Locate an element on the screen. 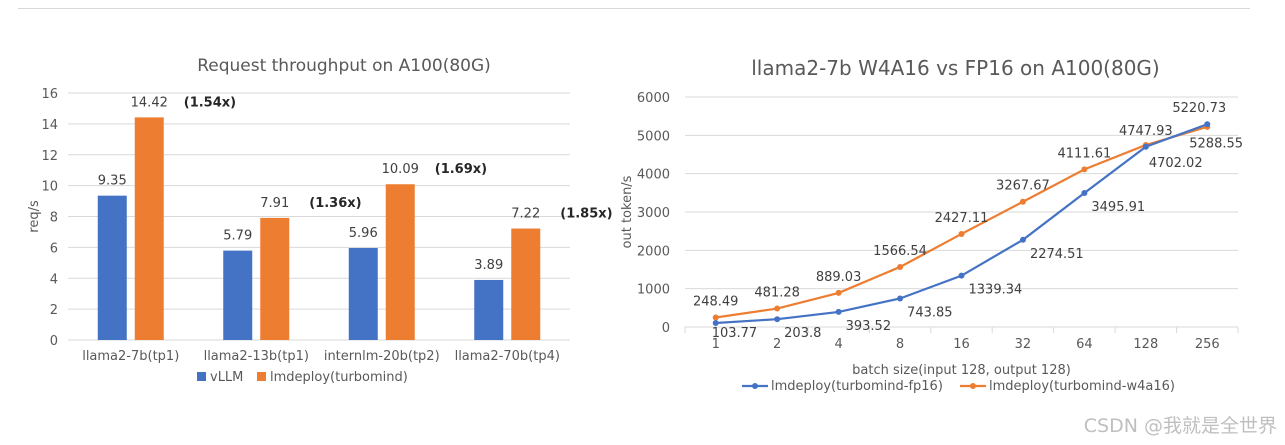 This screenshot has width=1285, height=445. line-y-axis-label: out token/s is located at coordinates (627, 211).